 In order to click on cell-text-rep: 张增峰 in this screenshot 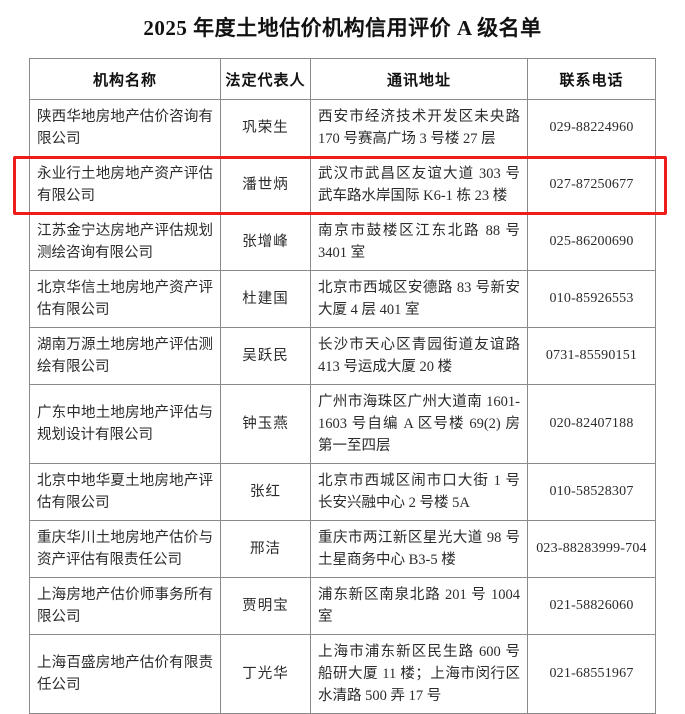, I will do `click(265, 242)`.